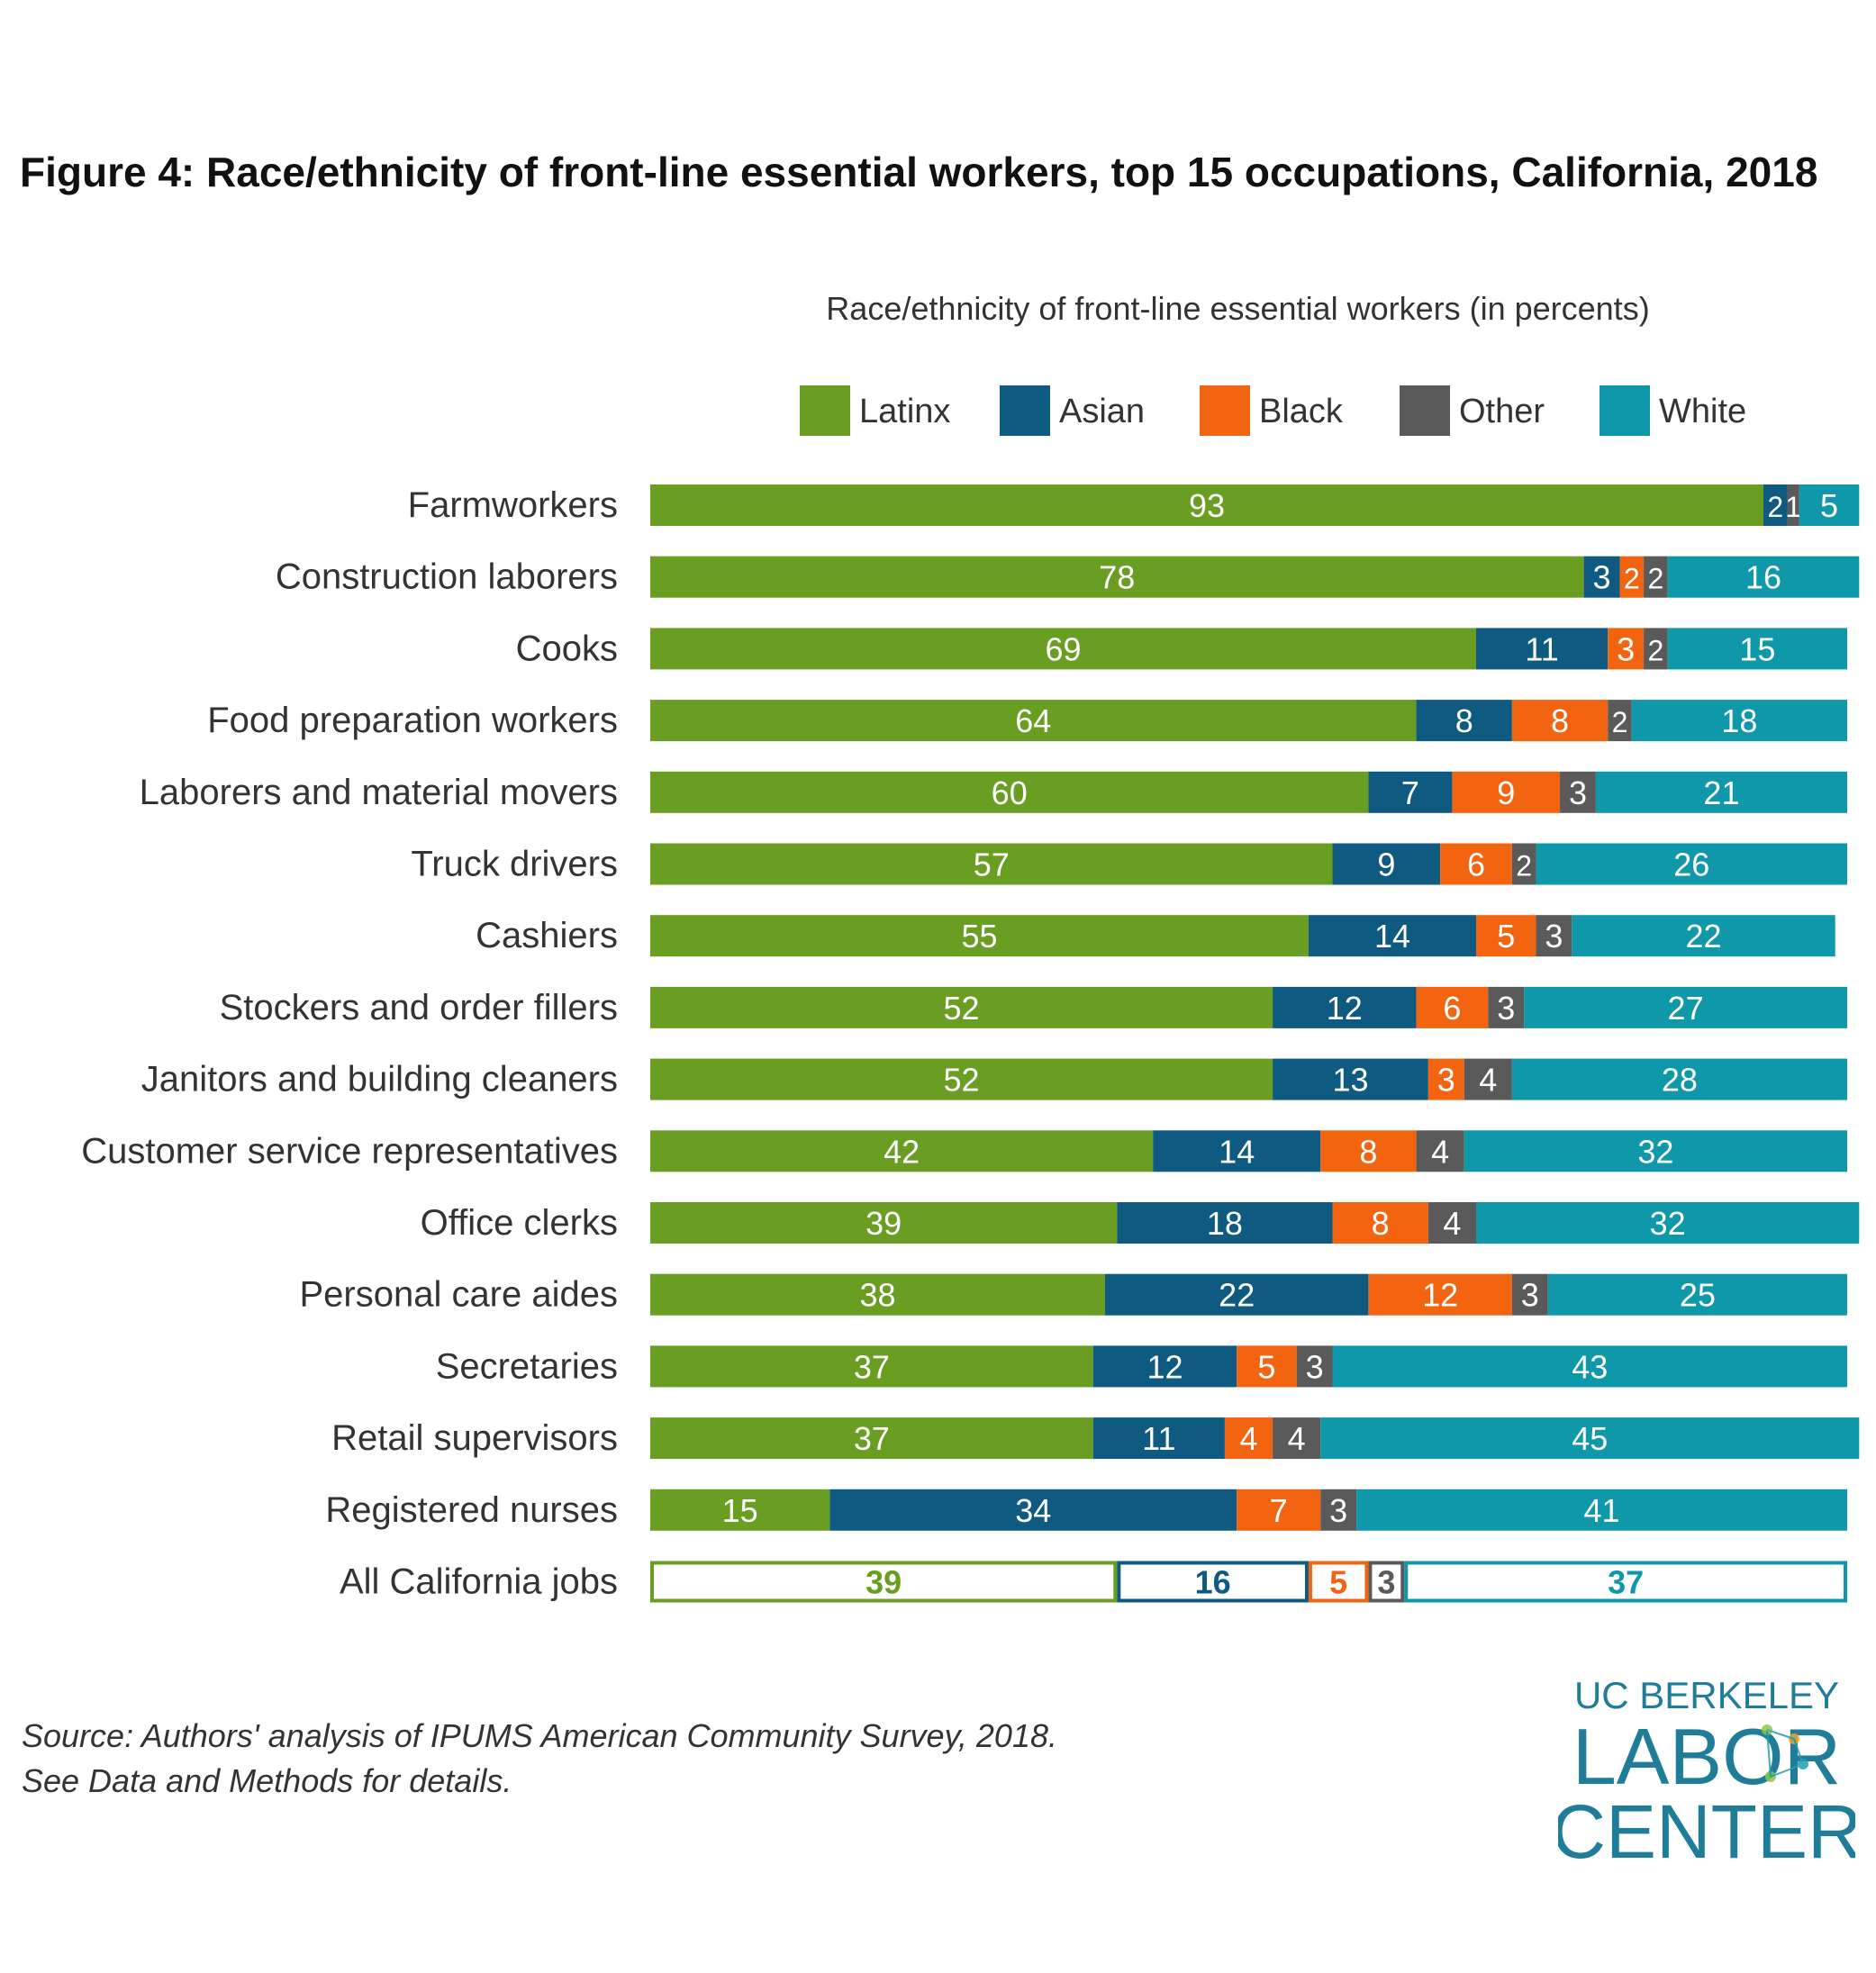 Image resolution: width=1876 pixels, height=1973 pixels. I want to click on data-label-latinx-customer-service-representatives: 42, so click(902, 1152).